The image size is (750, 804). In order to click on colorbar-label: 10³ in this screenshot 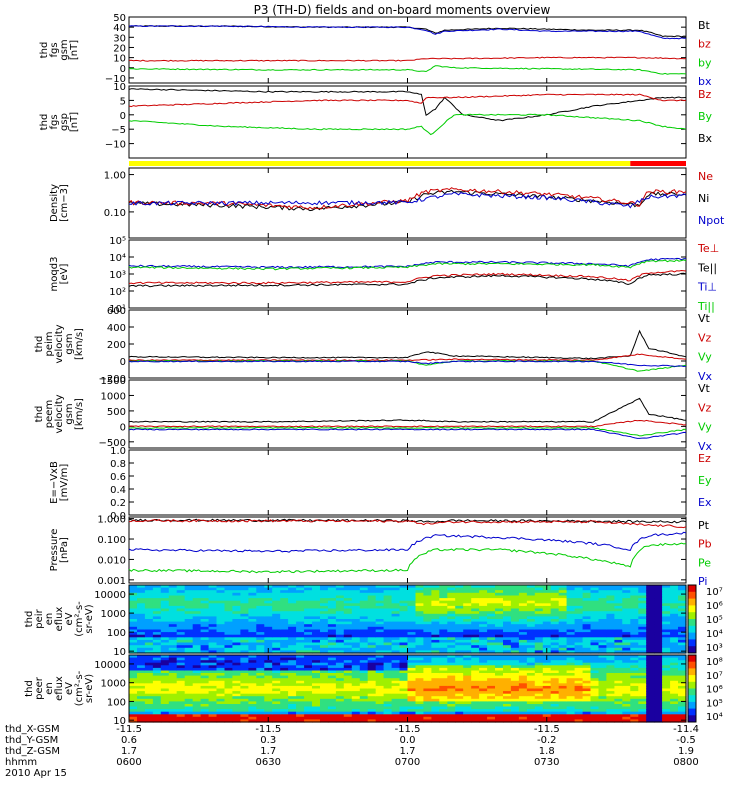, I will do `click(714, 648)`.